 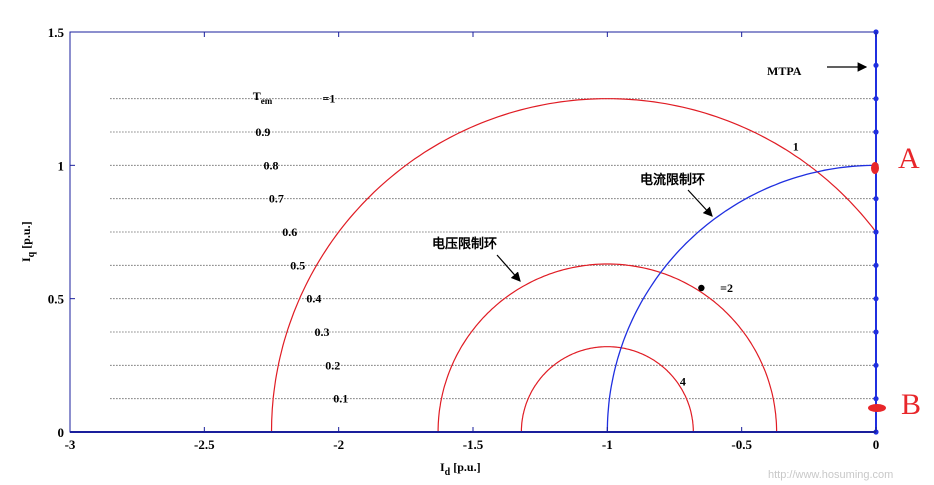 I want to click on x-axis-label: Id [p.u.], so click(x=460, y=469).